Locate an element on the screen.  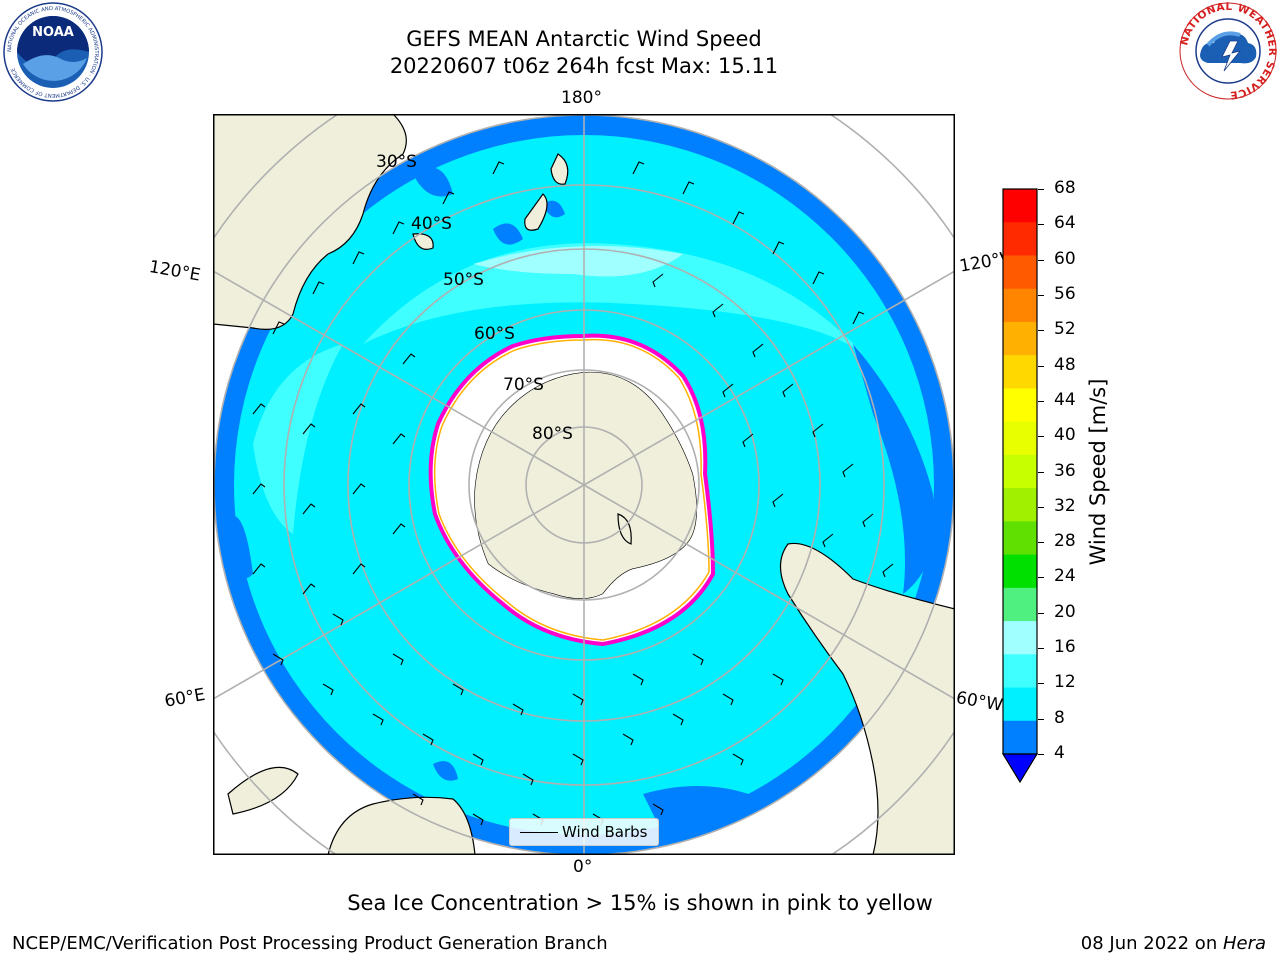
africa-land is located at coordinates (401, 825).